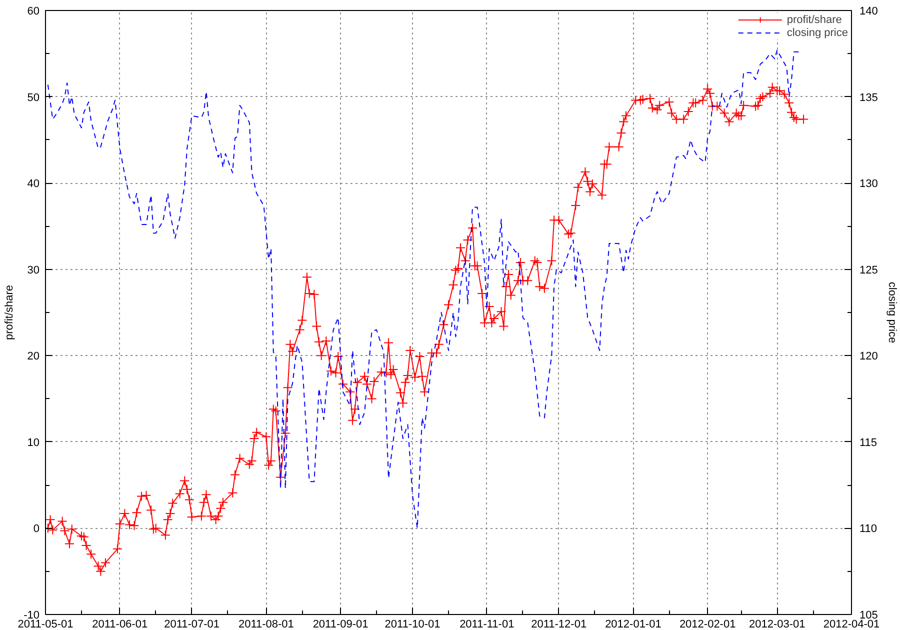 Image resolution: width=900 pixels, height=630 pixels. Describe the element at coordinates (633, 624) in the screenshot. I see `x-tick-label: 2012-01-01` at that location.